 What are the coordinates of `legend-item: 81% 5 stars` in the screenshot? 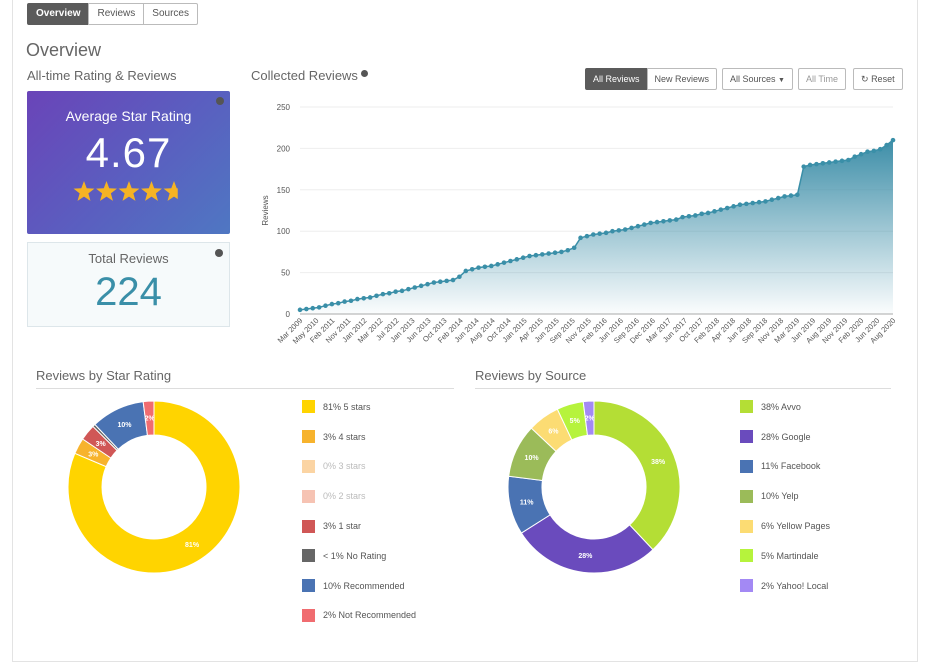 It's located at (359, 407).